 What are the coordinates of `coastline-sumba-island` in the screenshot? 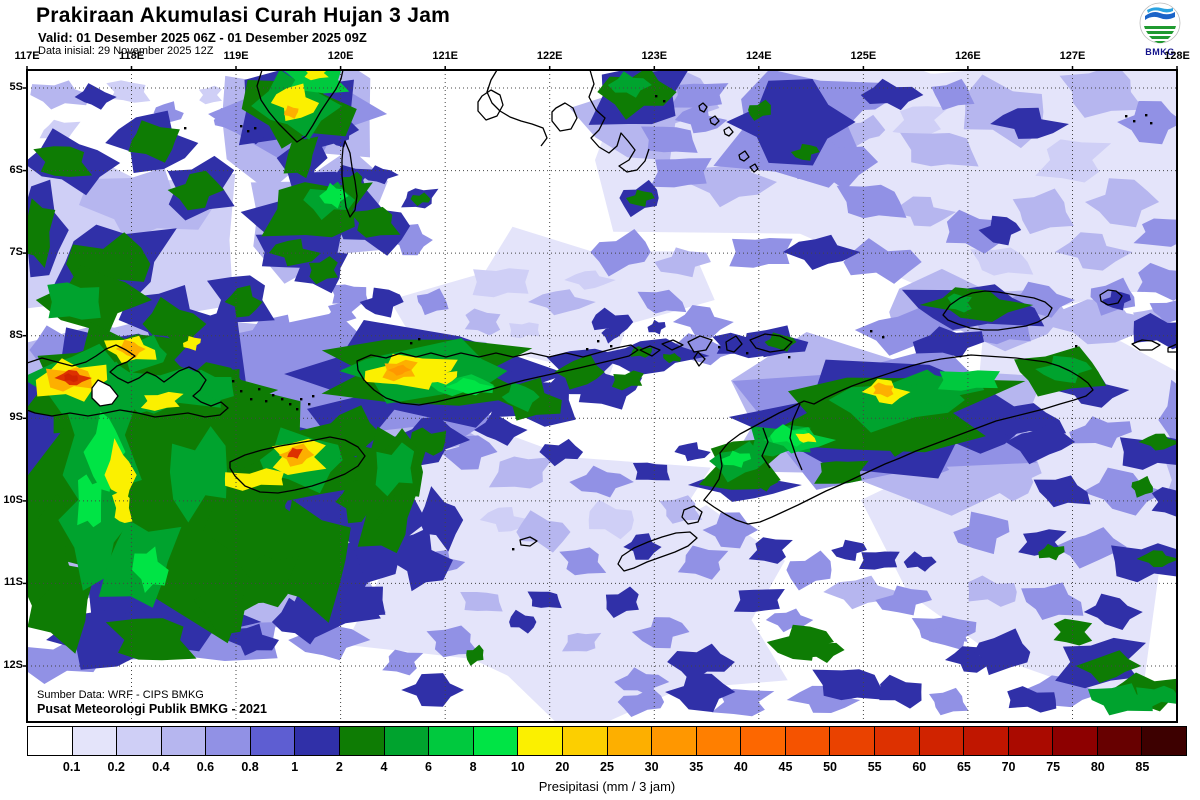 It's located at (297, 465).